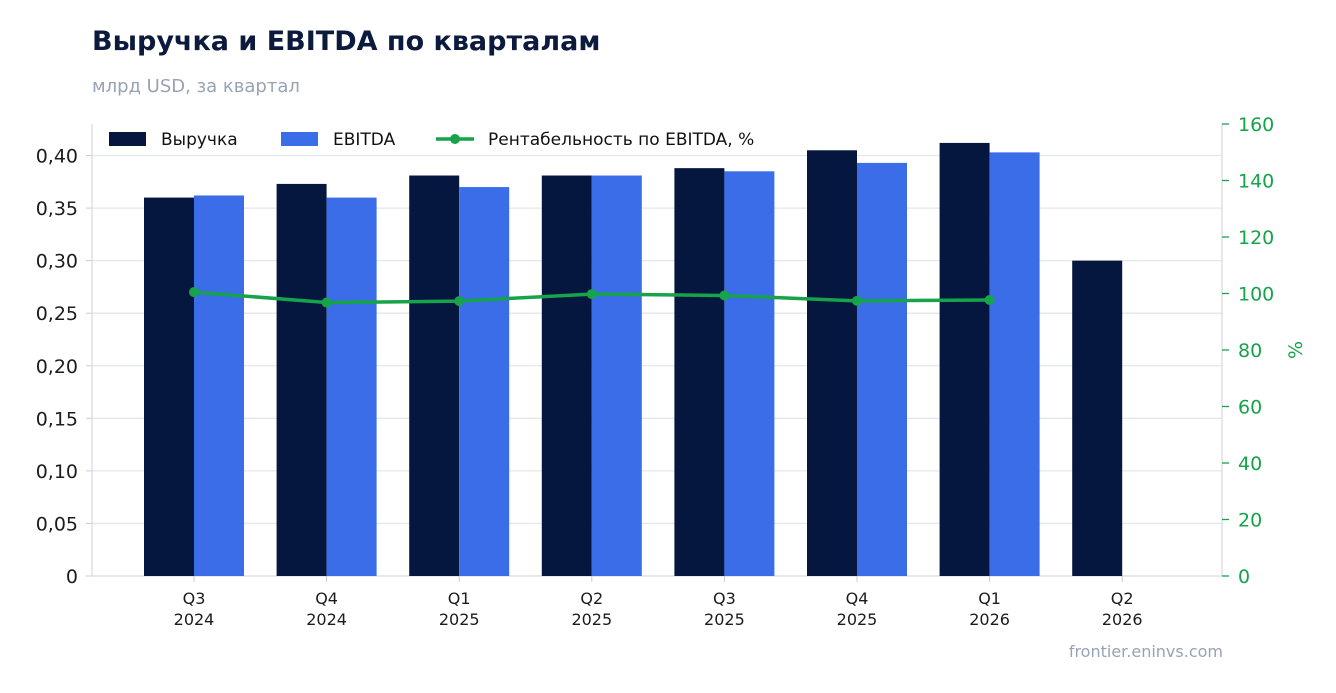 Image resolution: width=1336 pixels, height=693 pixels. What do you see at coordinates (1256, 182) in the screenshot?
I see `right-tick-label: 140` at bounding box center [1256, 182].